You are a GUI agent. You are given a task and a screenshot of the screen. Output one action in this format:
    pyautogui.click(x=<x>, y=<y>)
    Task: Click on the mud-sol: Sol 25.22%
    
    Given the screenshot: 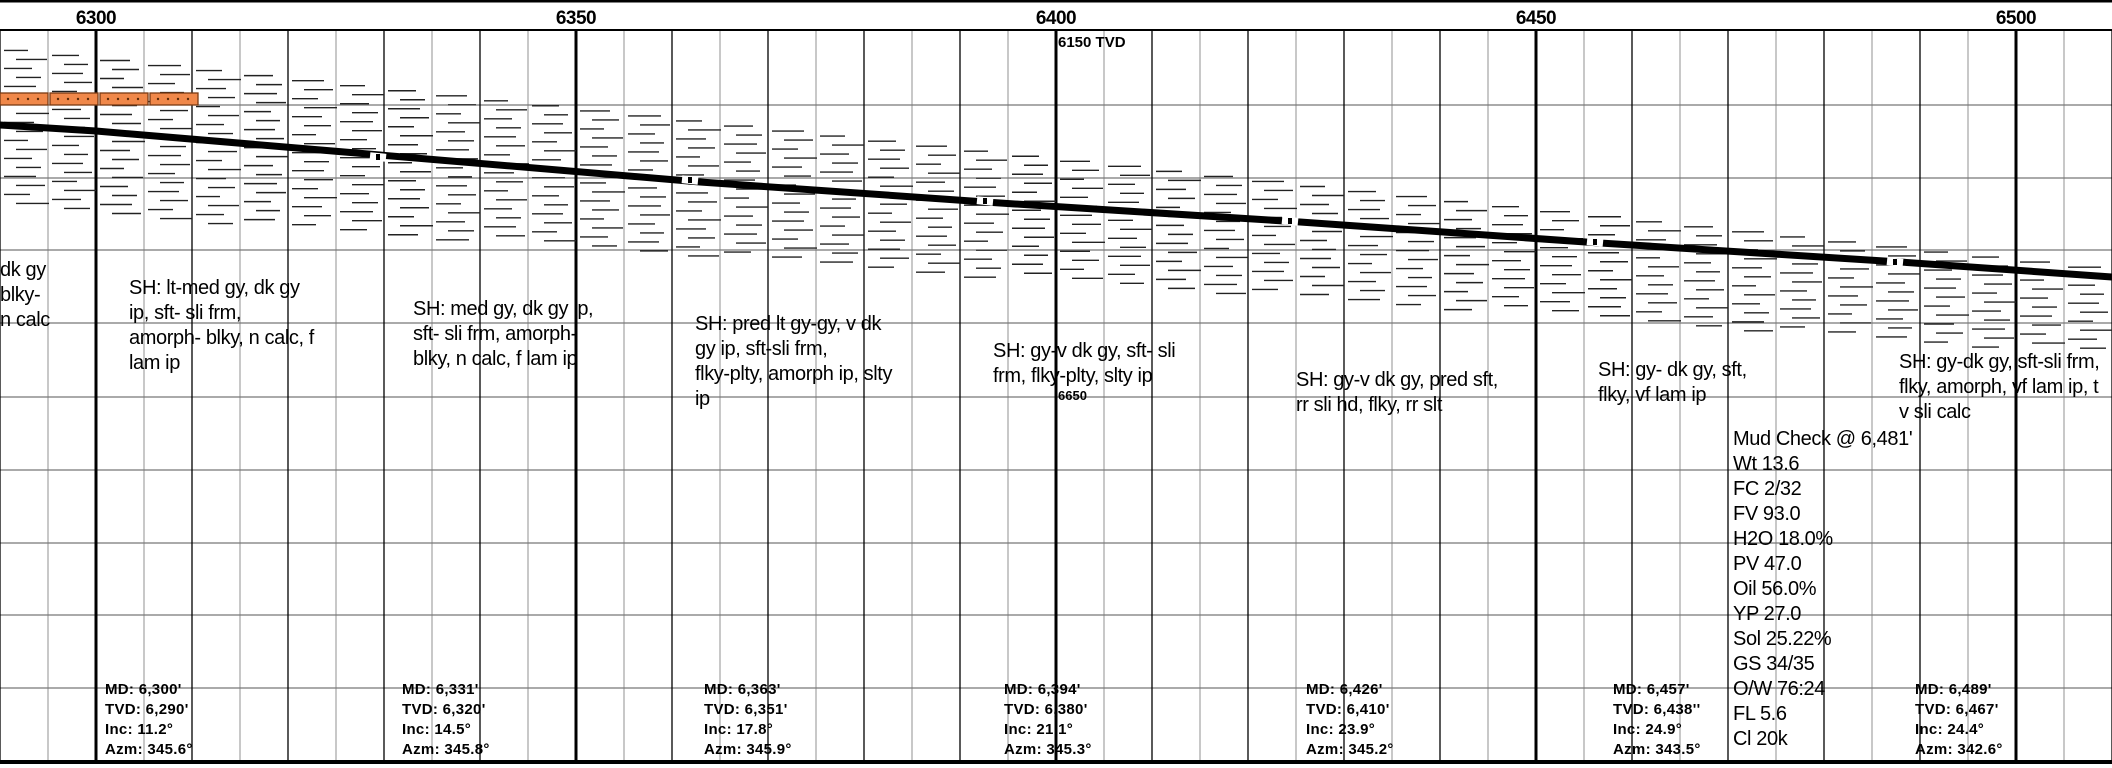 What is the action you would take?
    pyautogui.click(x=1782, y=639)
    